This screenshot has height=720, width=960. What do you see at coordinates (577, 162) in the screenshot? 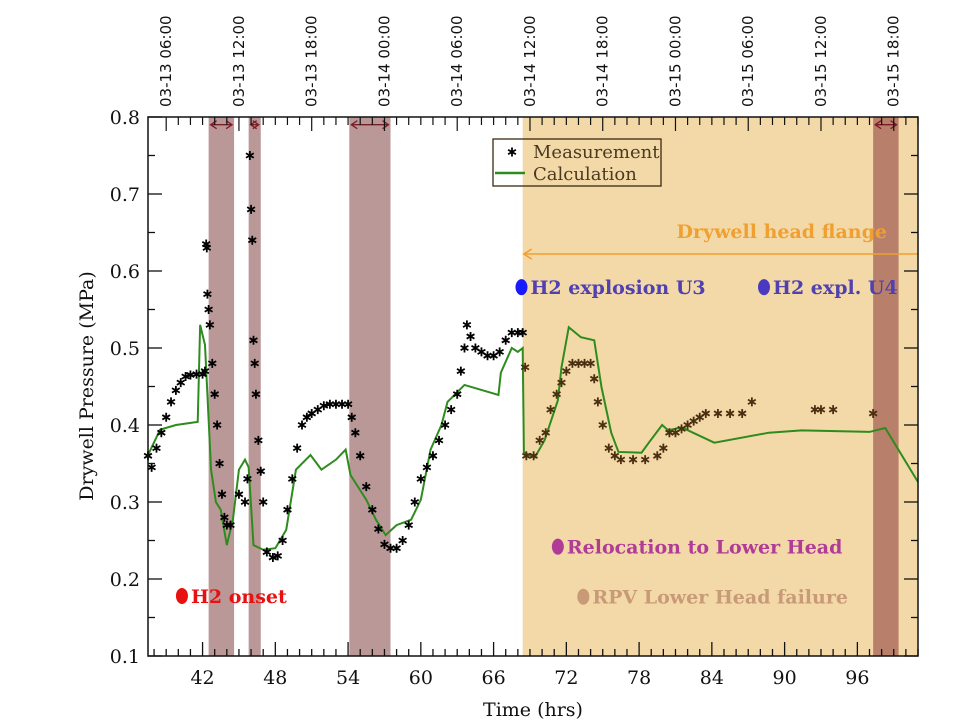
I see `legend-box` at bounding box center [577, 162].